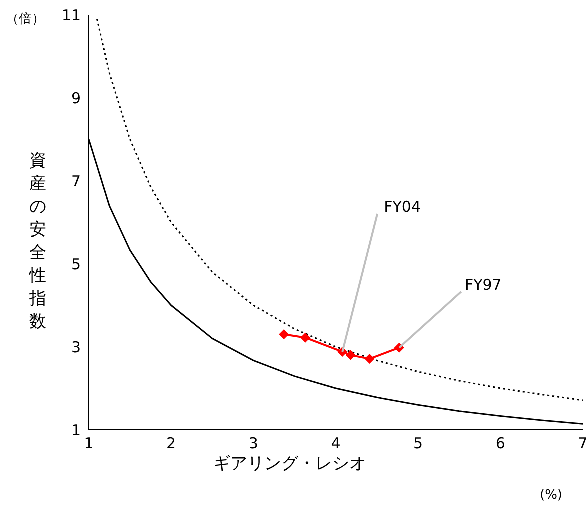 This screenshot has width=586, height=510. Describe the element at coordinates (76, 347) in the screenshot. I see `y-tick-label: 3` at that location.